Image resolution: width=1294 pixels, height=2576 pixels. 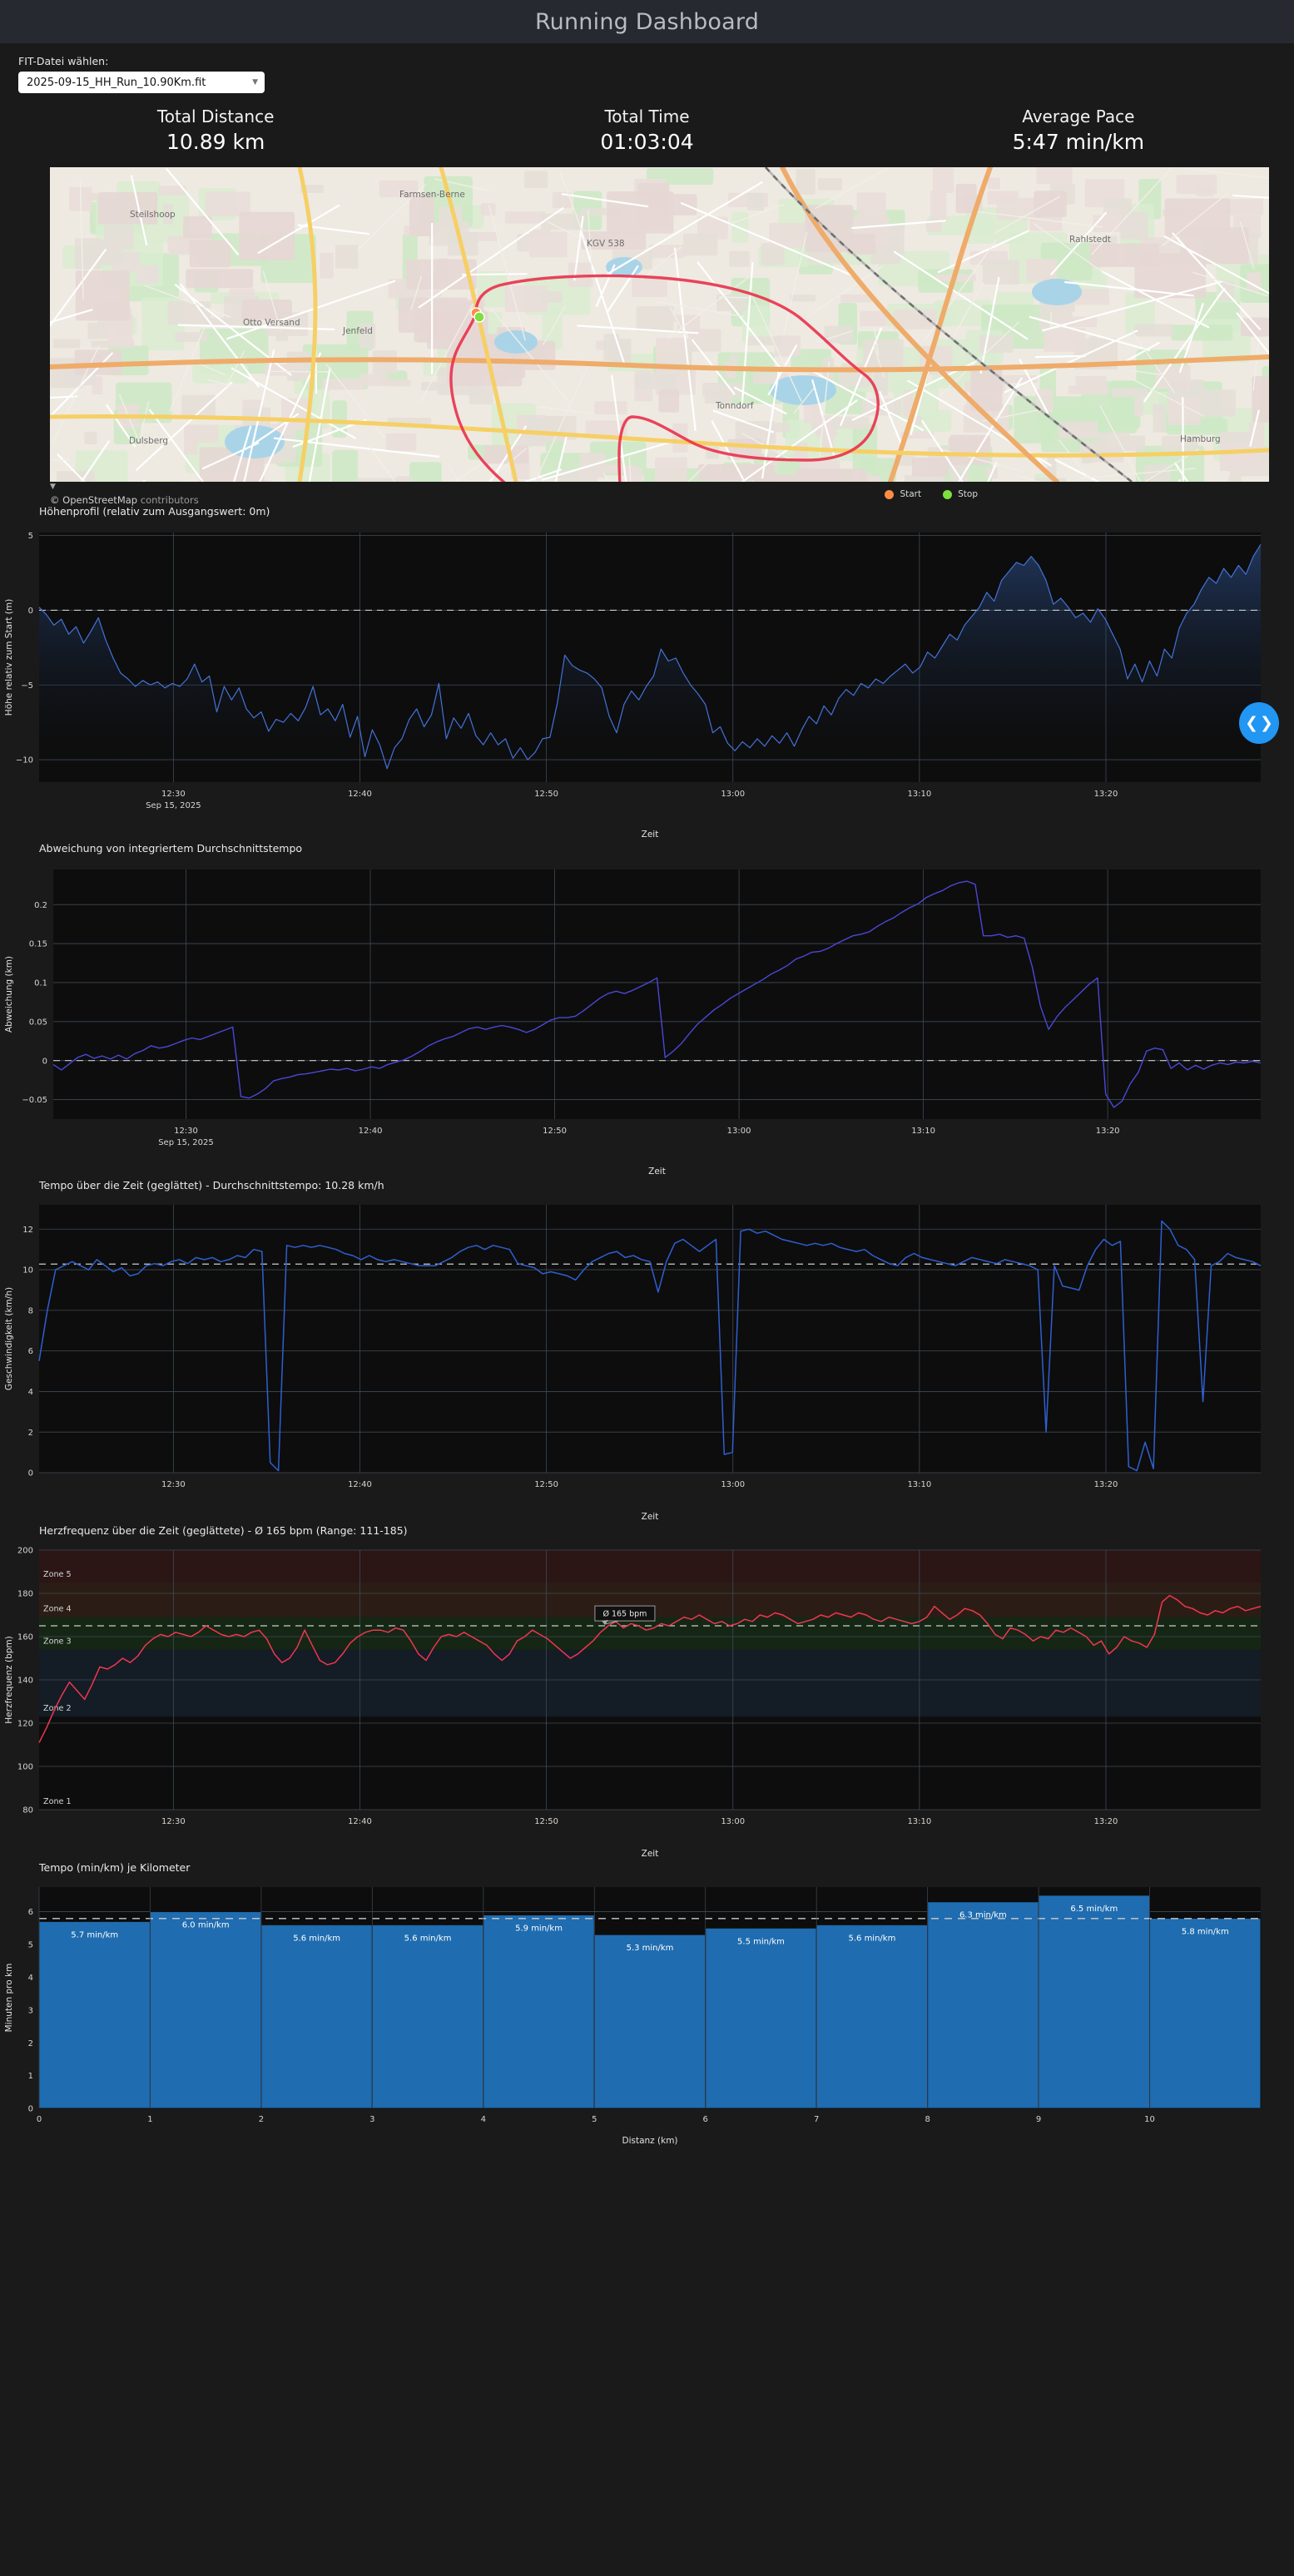 I want to click on metric-total-distance: Total Distance 10.89 km, so click(x=215, y=130).